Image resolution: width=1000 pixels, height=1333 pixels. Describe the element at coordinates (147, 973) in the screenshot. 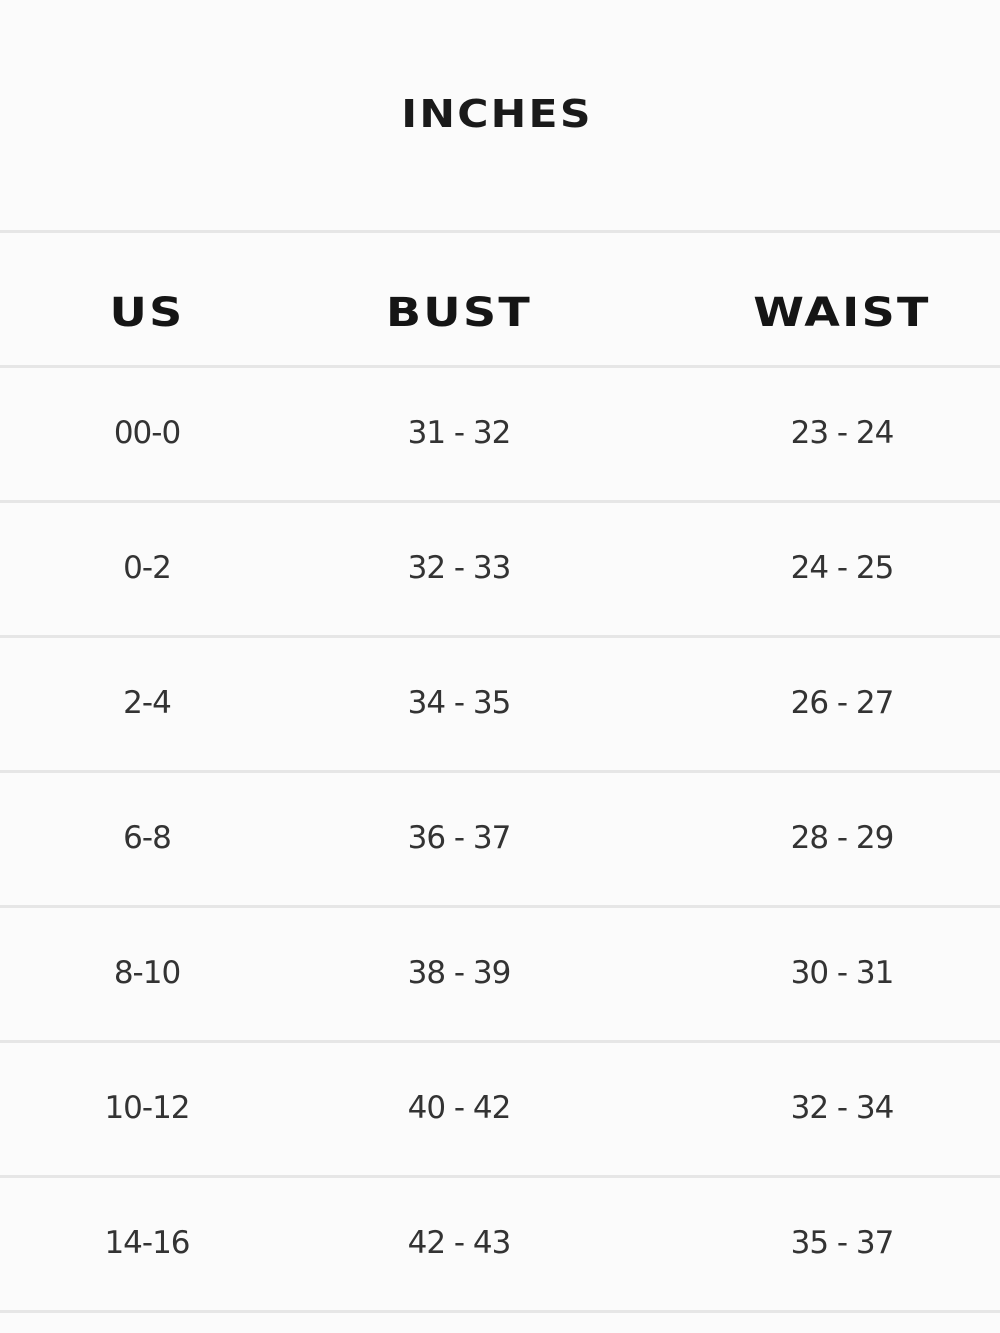

I see `cell-us-size: 8-10` at that location.